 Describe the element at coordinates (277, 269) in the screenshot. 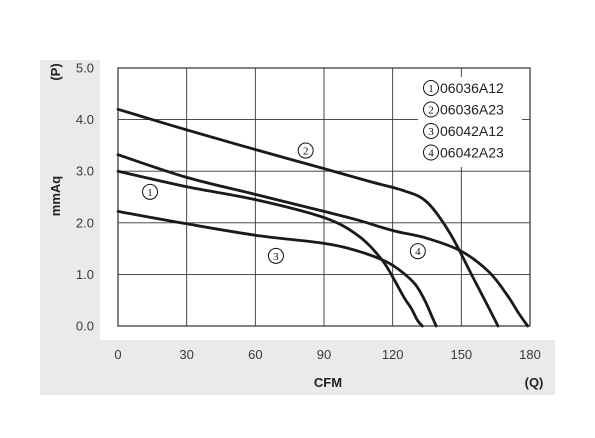

I see `curve-06042A12` at that location.